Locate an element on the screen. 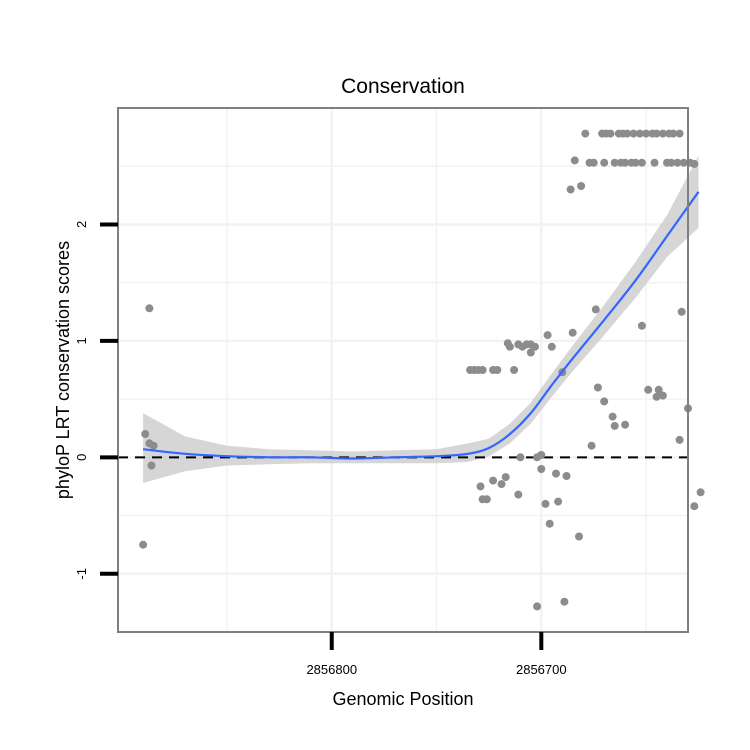 Image resolution: width=750 pixels, height=750 pixels. x-axis: 2856800 2856700 is located at coordinates (436, 654).